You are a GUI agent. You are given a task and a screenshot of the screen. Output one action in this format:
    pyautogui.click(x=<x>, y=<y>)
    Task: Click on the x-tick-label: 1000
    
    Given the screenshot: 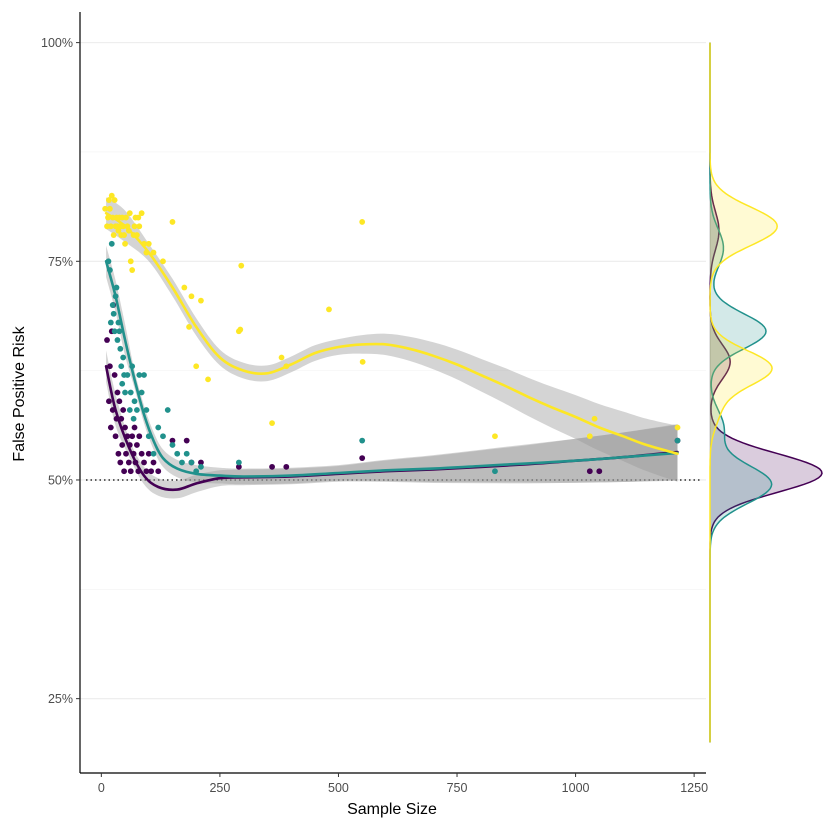 What is the action you would take?
    pyautogui.click(x=576, y=788)
    